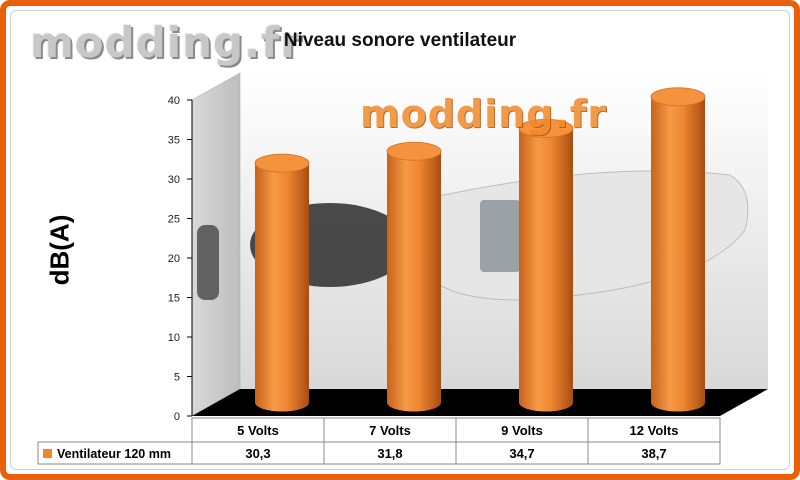  I want to click on data-table-key-cell, so click(115, 453).